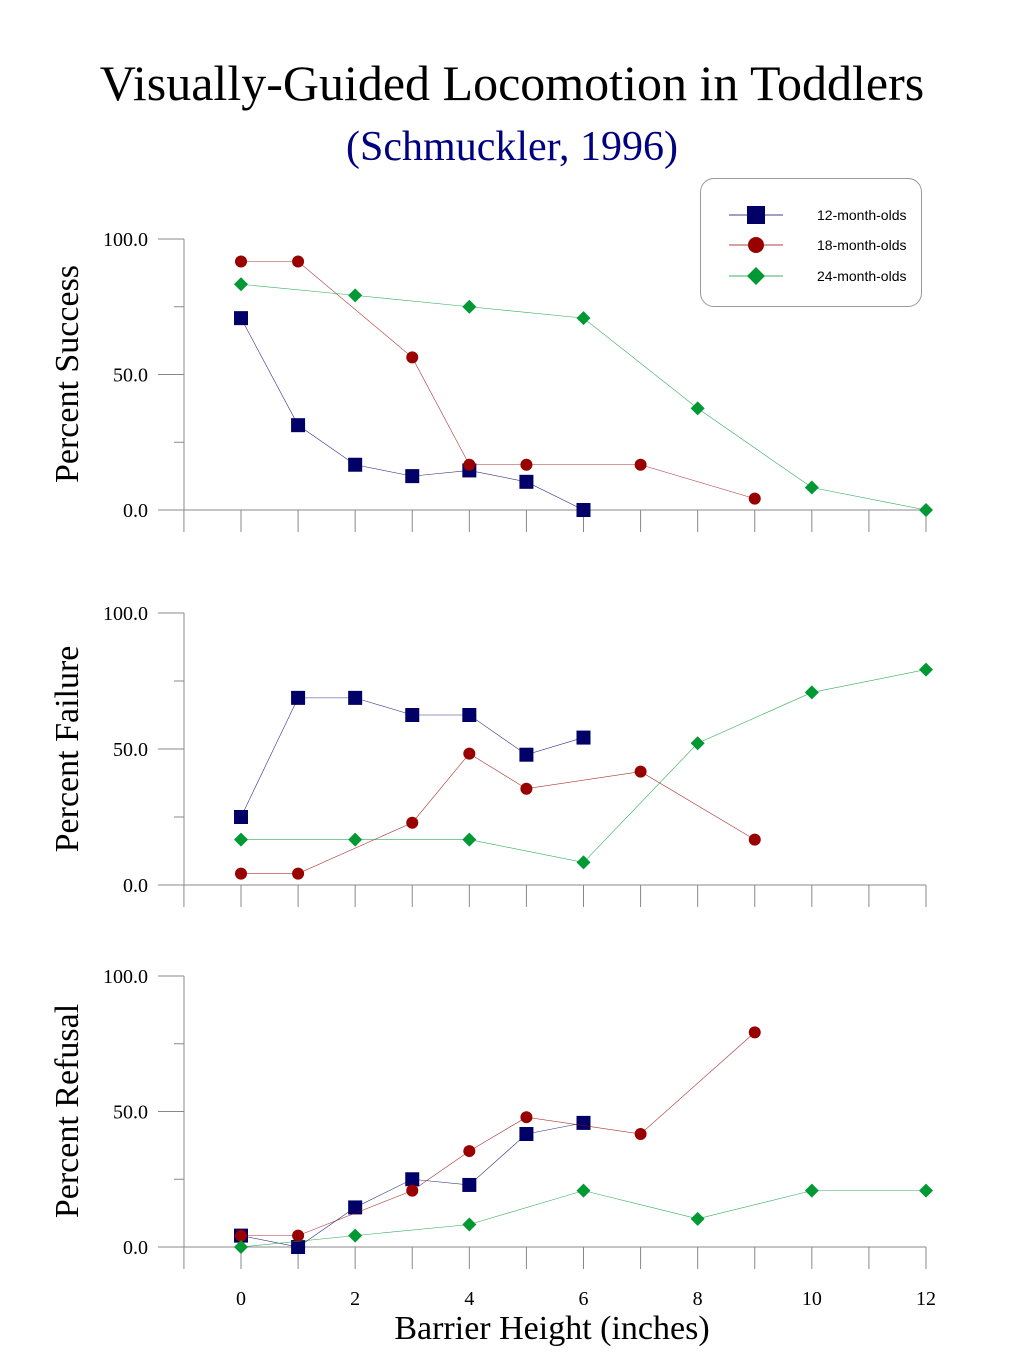 The width and height of the screenshot is (1024, 1365). What do you see at coordinates (67, 749) in the screenshot?
I see `y-axis-label-failure: Percent Failure` at bounding box center [67, 749].